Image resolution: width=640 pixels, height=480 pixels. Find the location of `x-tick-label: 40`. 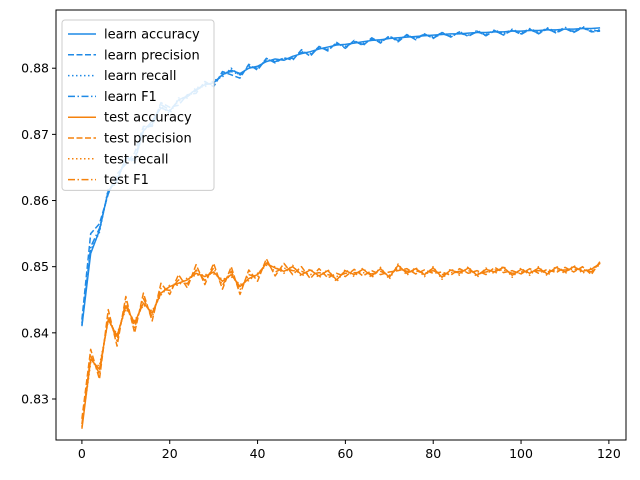

x-tick-label: 40 is located at coordinates (258, 453).